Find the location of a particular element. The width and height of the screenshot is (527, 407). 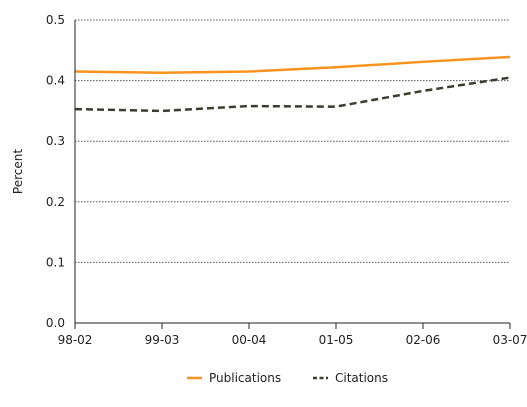

legend-label-publications: Publications is located at coordinates (245, 378).